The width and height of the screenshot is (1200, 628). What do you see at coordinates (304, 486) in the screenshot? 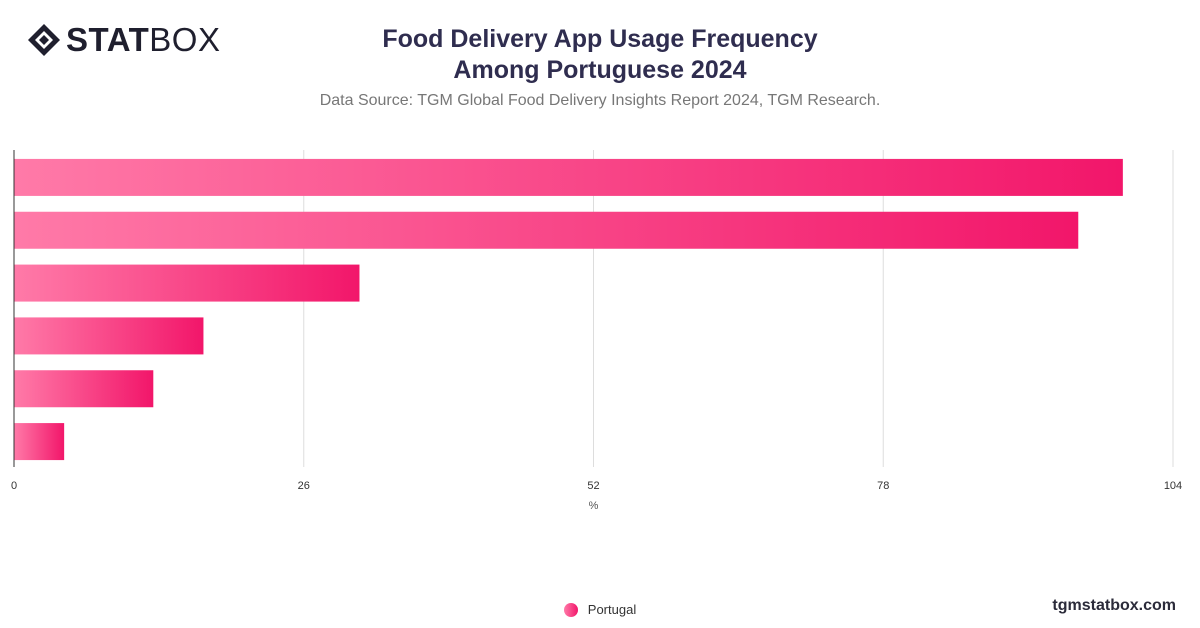
I see `x-tick-label: 26` at bounding box center [304, 486].